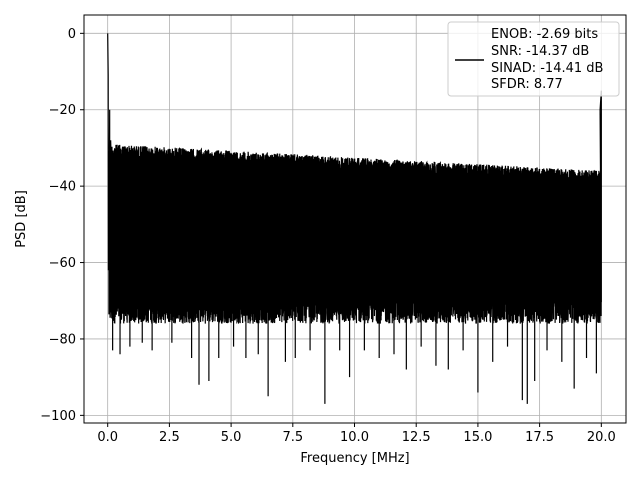 This screenshot has width=640, height=480. What do you see at coordinates (231, 437) in the screenshot?
I see `x-tick-label: 5.0` at bounding box center [231, 437].